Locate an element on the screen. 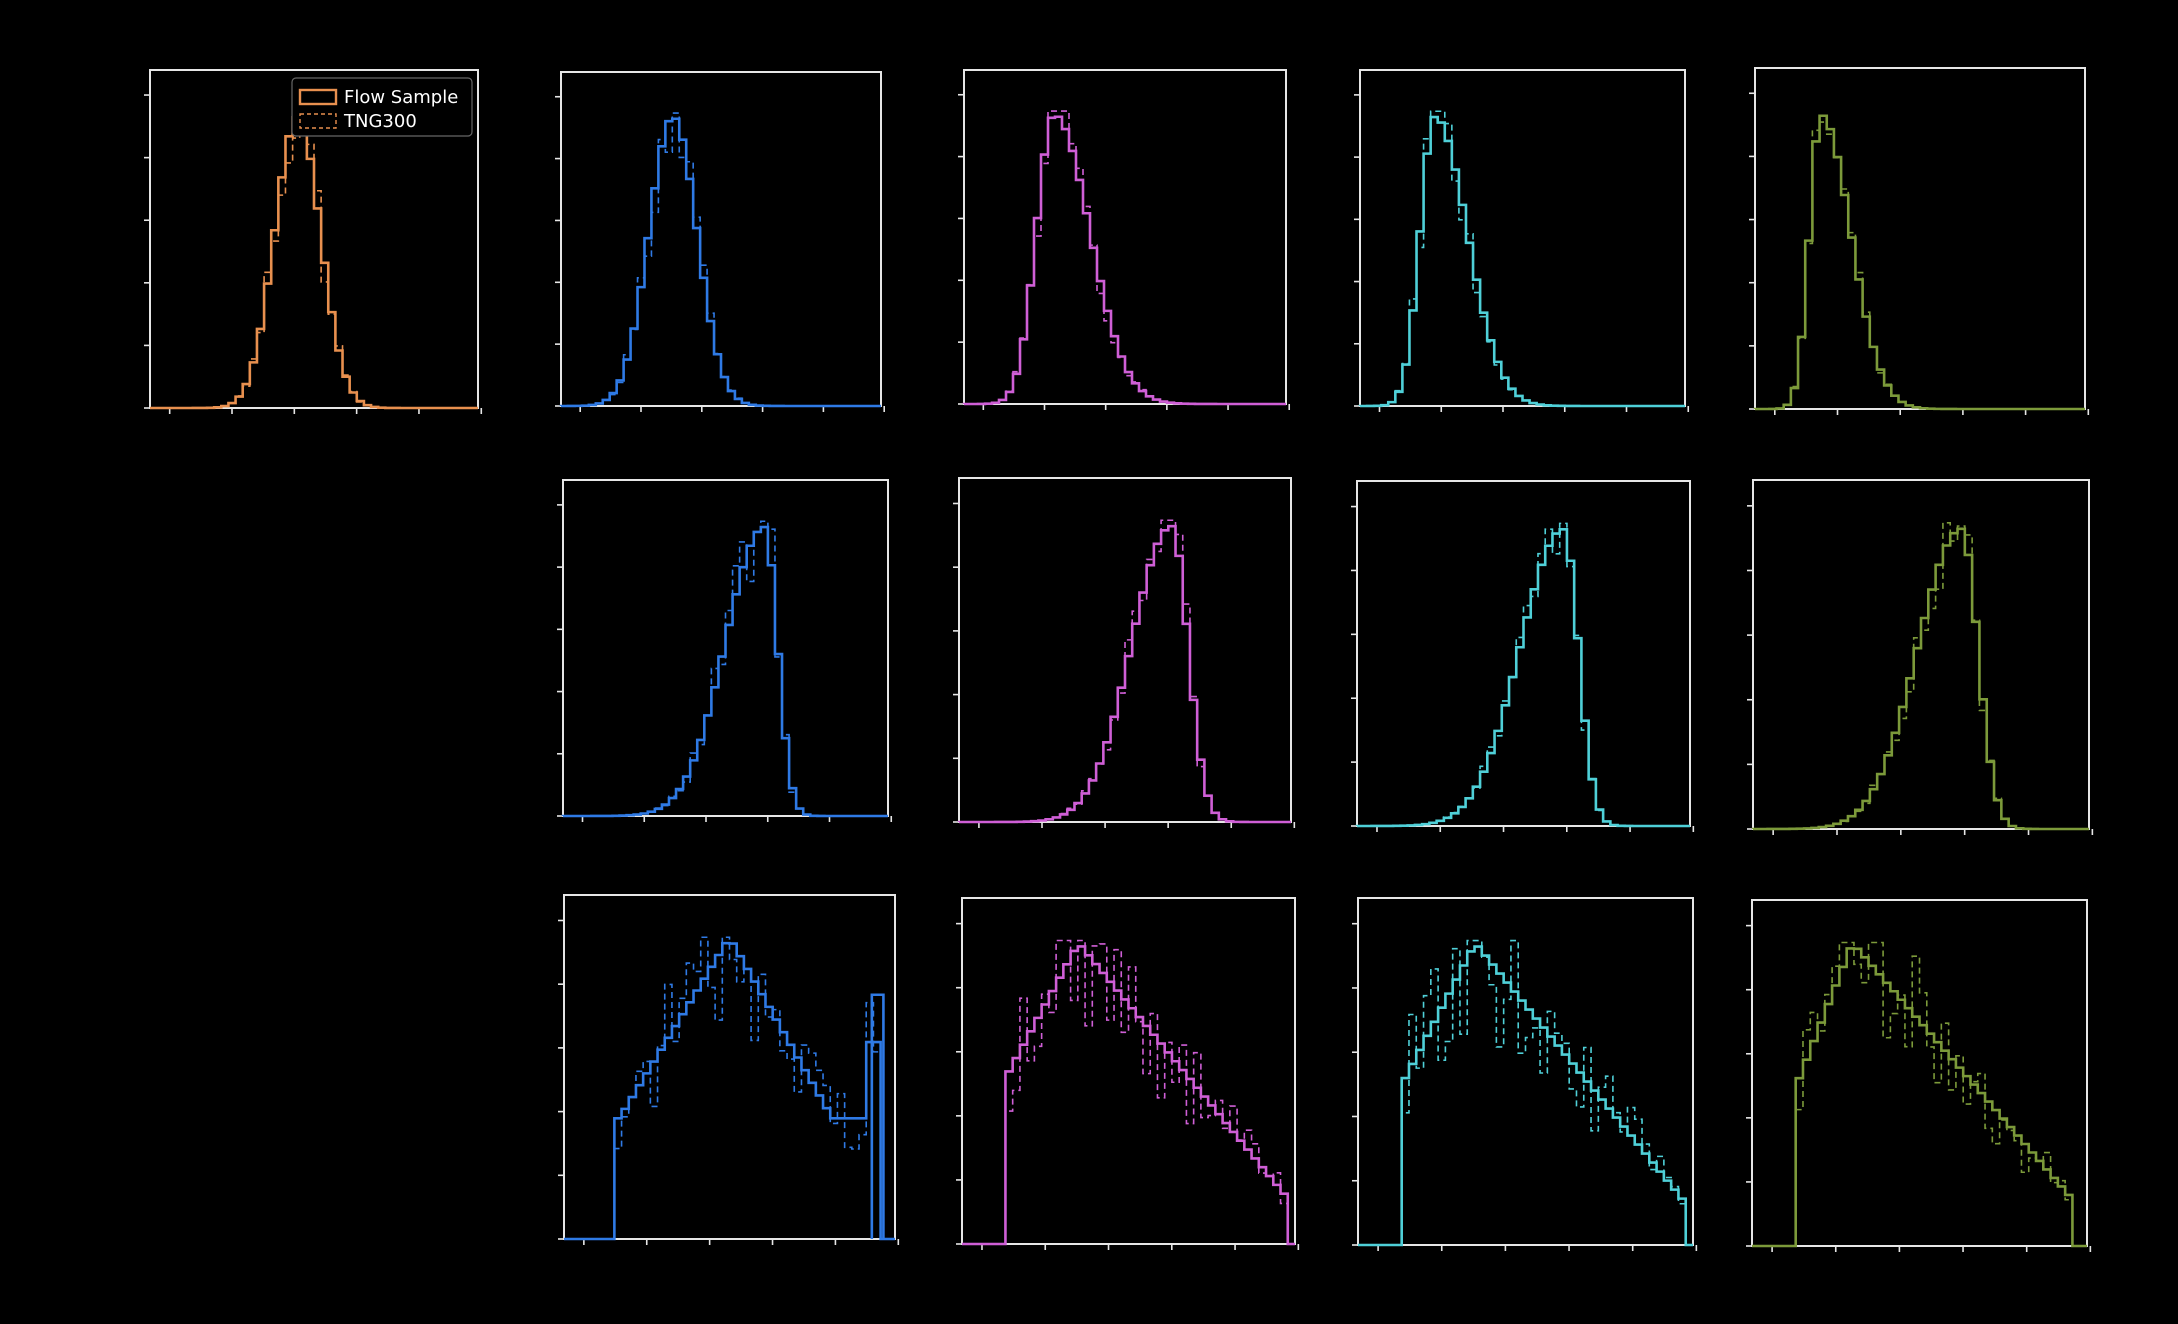 Image resolution: width=2178 pixels, height=1324 pixels. panel-r1c3 is located at coordinates (1523, 656).